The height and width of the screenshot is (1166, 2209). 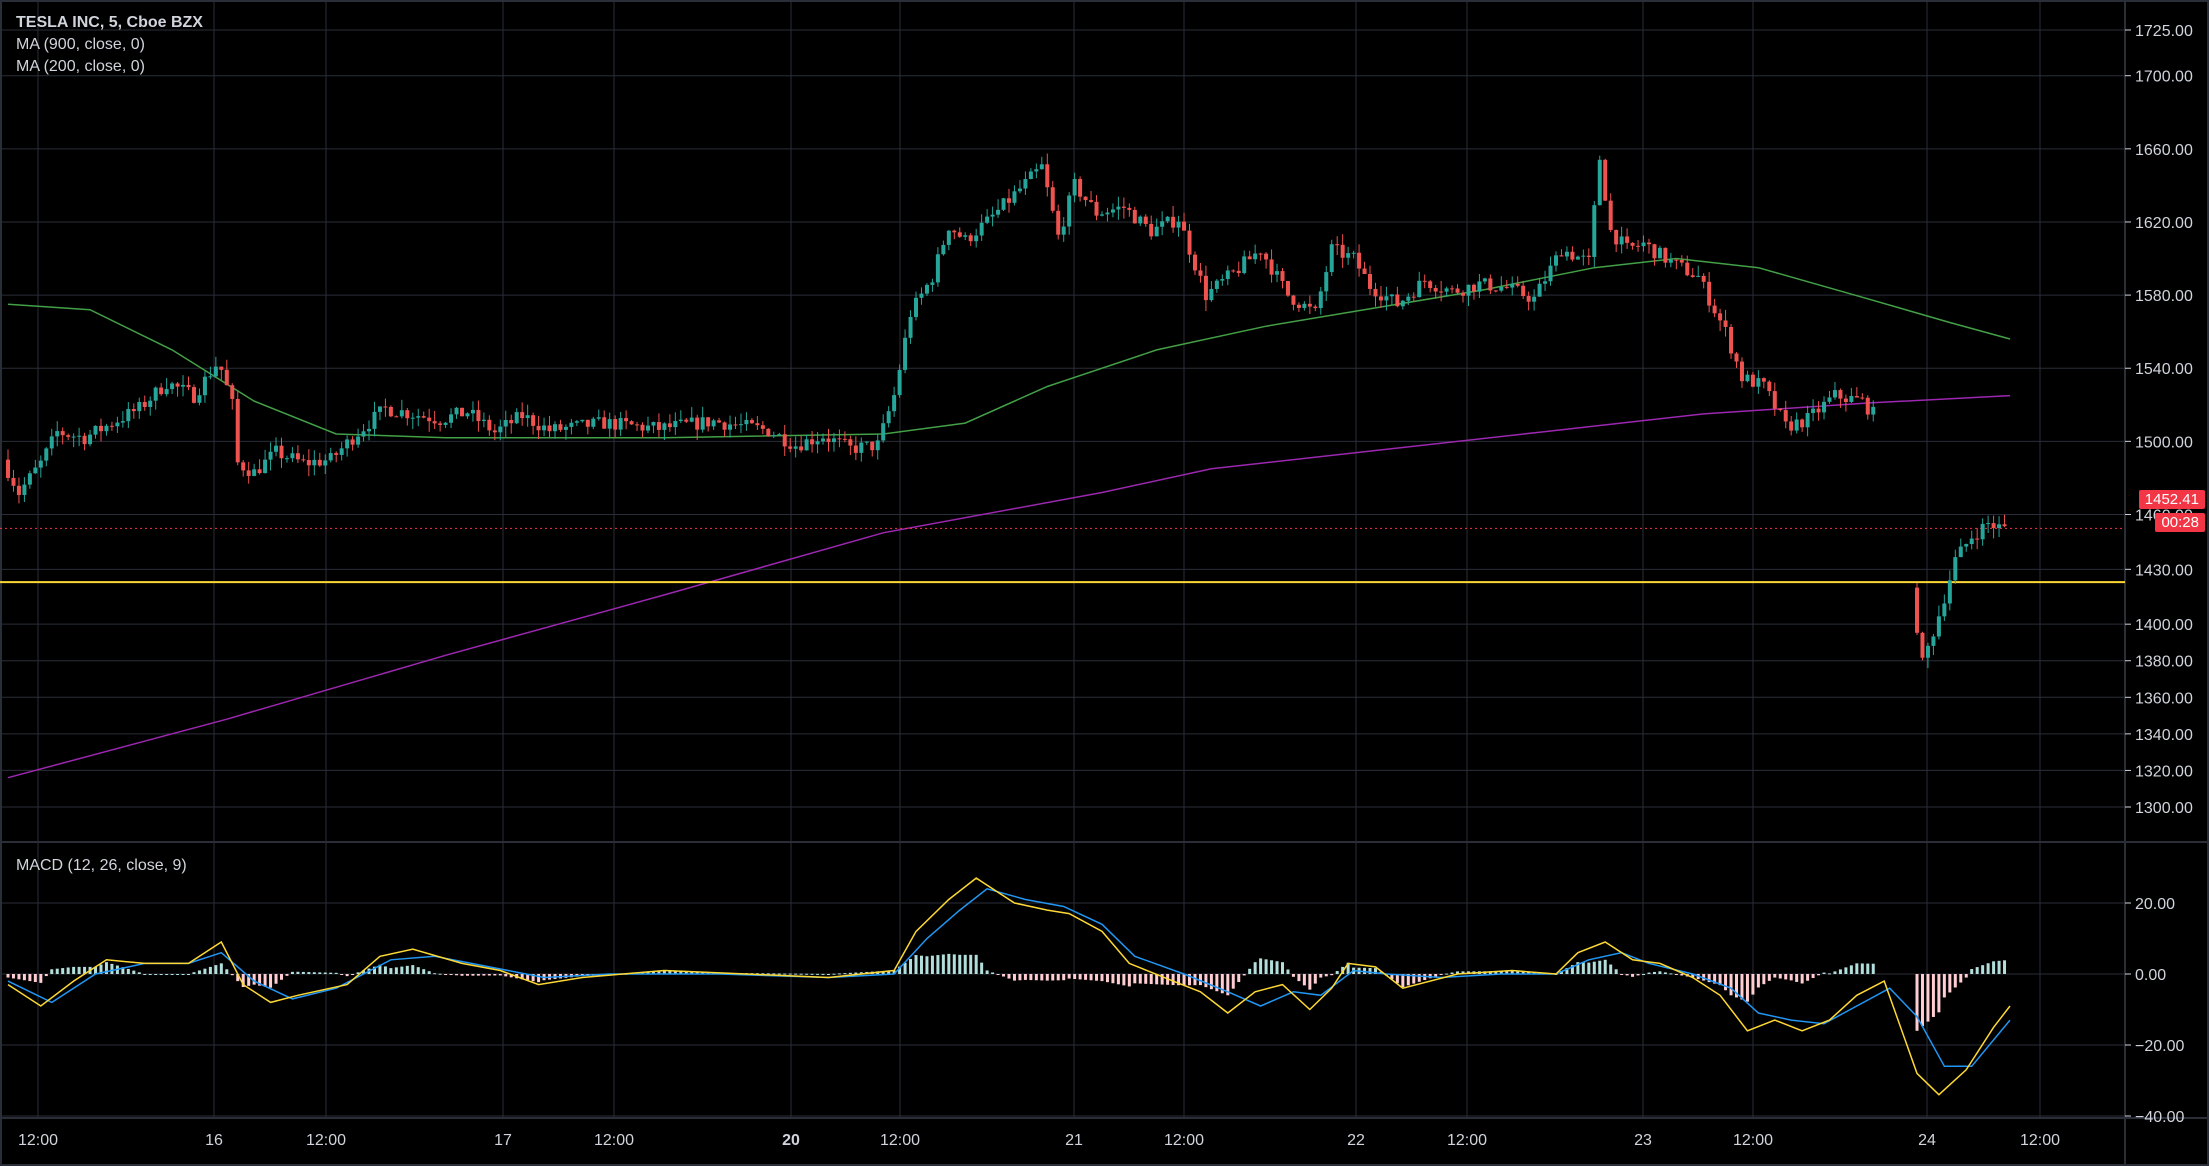 I want to click on macd-title: MACD (12, 26, close, 9), so click(x=101, y=865).